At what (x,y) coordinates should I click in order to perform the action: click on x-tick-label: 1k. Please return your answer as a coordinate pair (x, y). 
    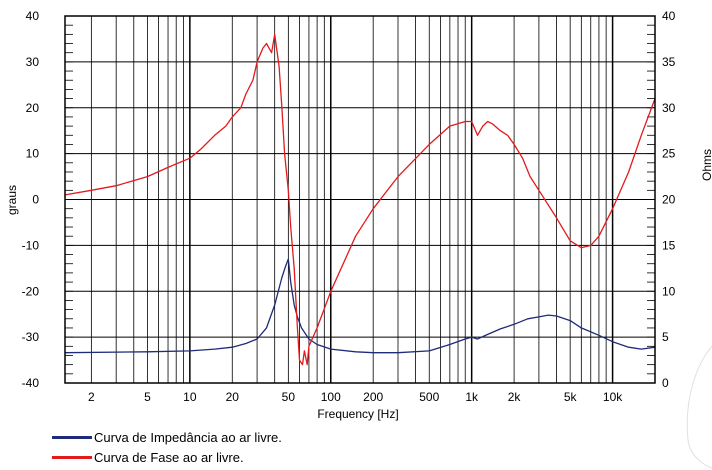
    Looking at the image, I should click on (472, 397).